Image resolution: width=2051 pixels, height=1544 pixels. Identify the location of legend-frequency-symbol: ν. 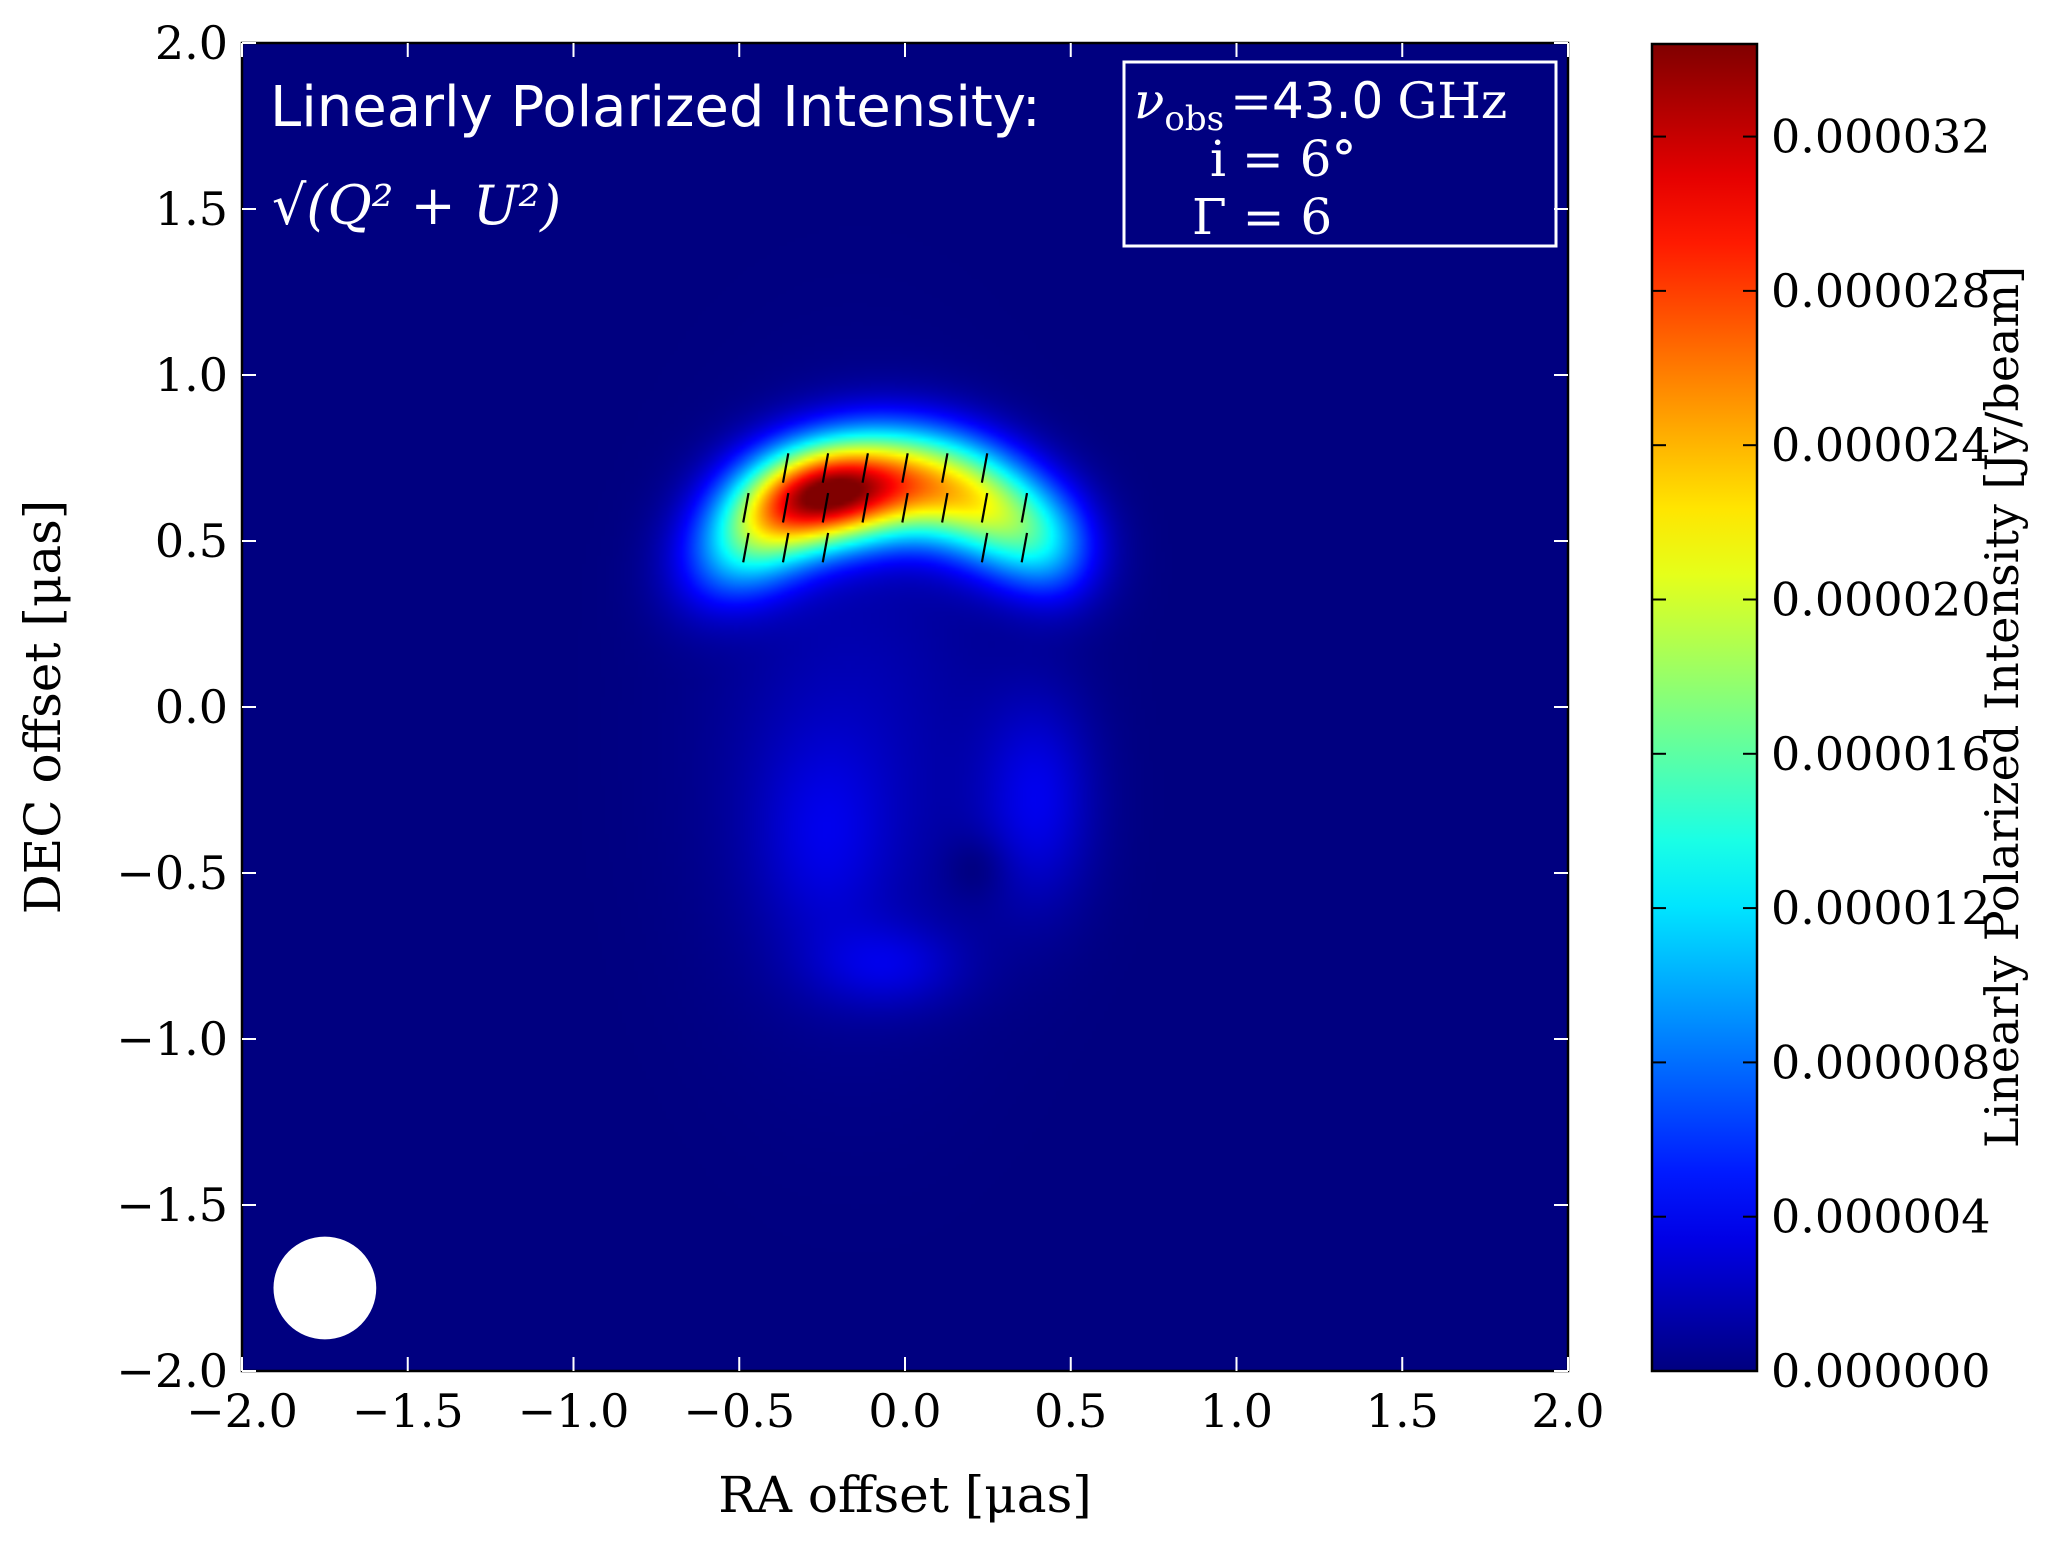
(1149, 101).